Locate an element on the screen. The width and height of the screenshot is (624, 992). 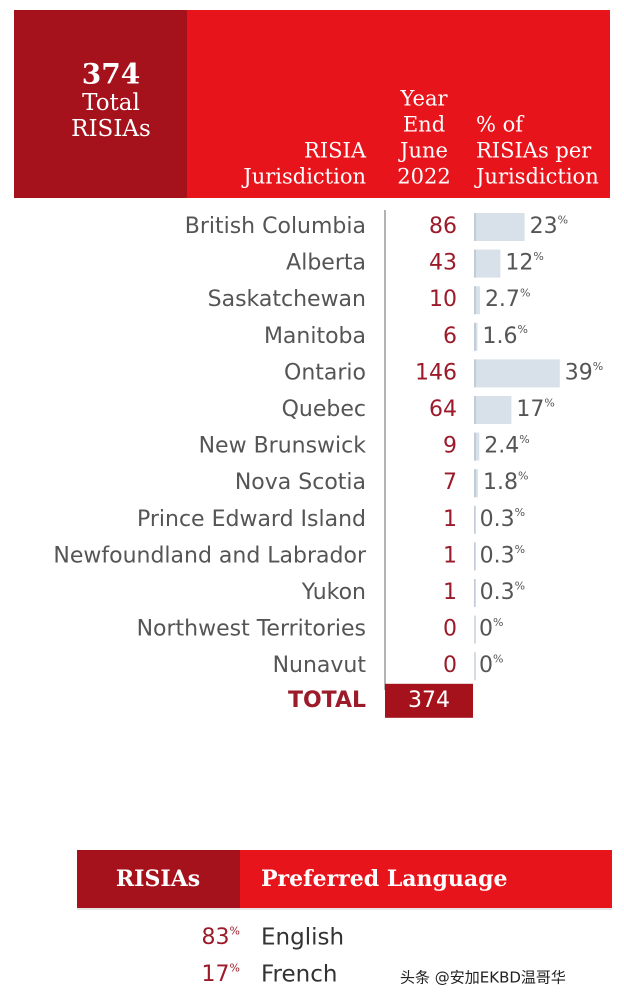
pct-label: 39% is located at coordinates (584, 373).